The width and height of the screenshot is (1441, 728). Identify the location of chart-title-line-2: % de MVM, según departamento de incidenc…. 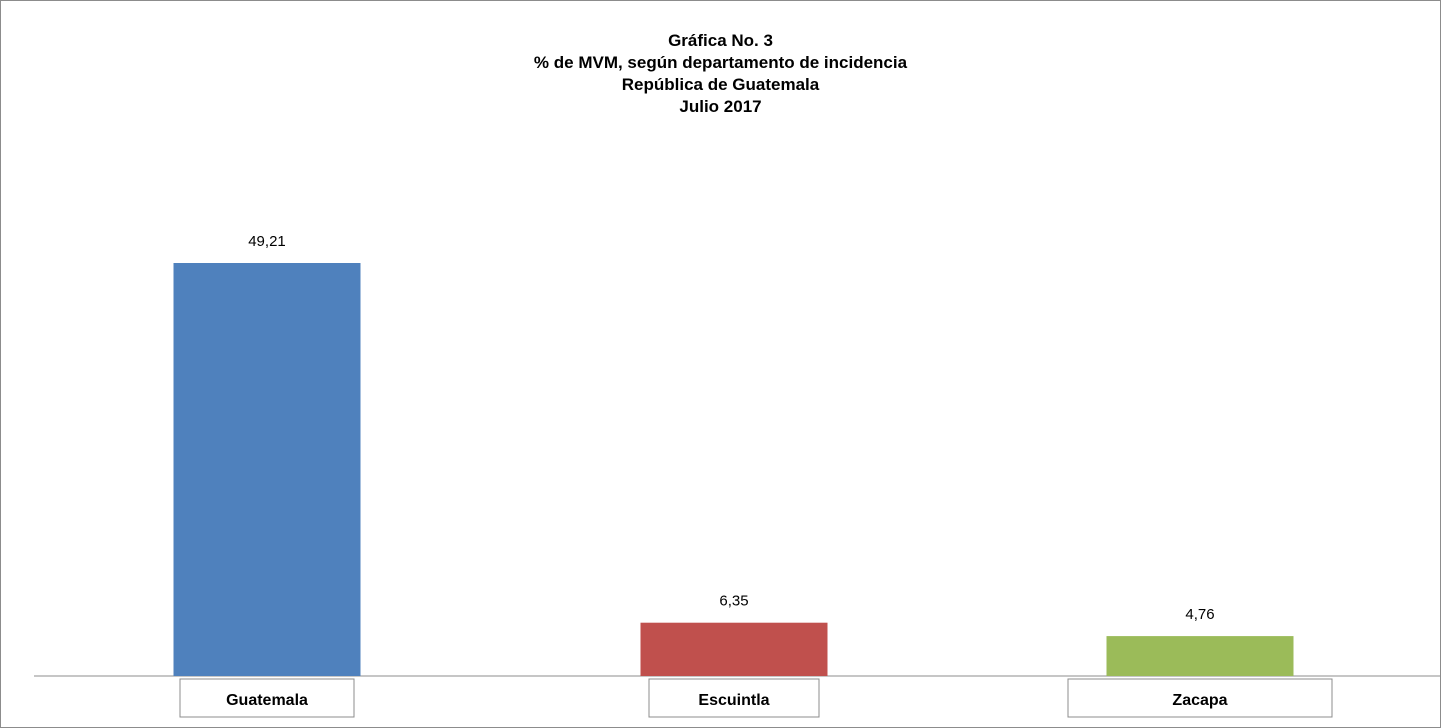
(720, 62).